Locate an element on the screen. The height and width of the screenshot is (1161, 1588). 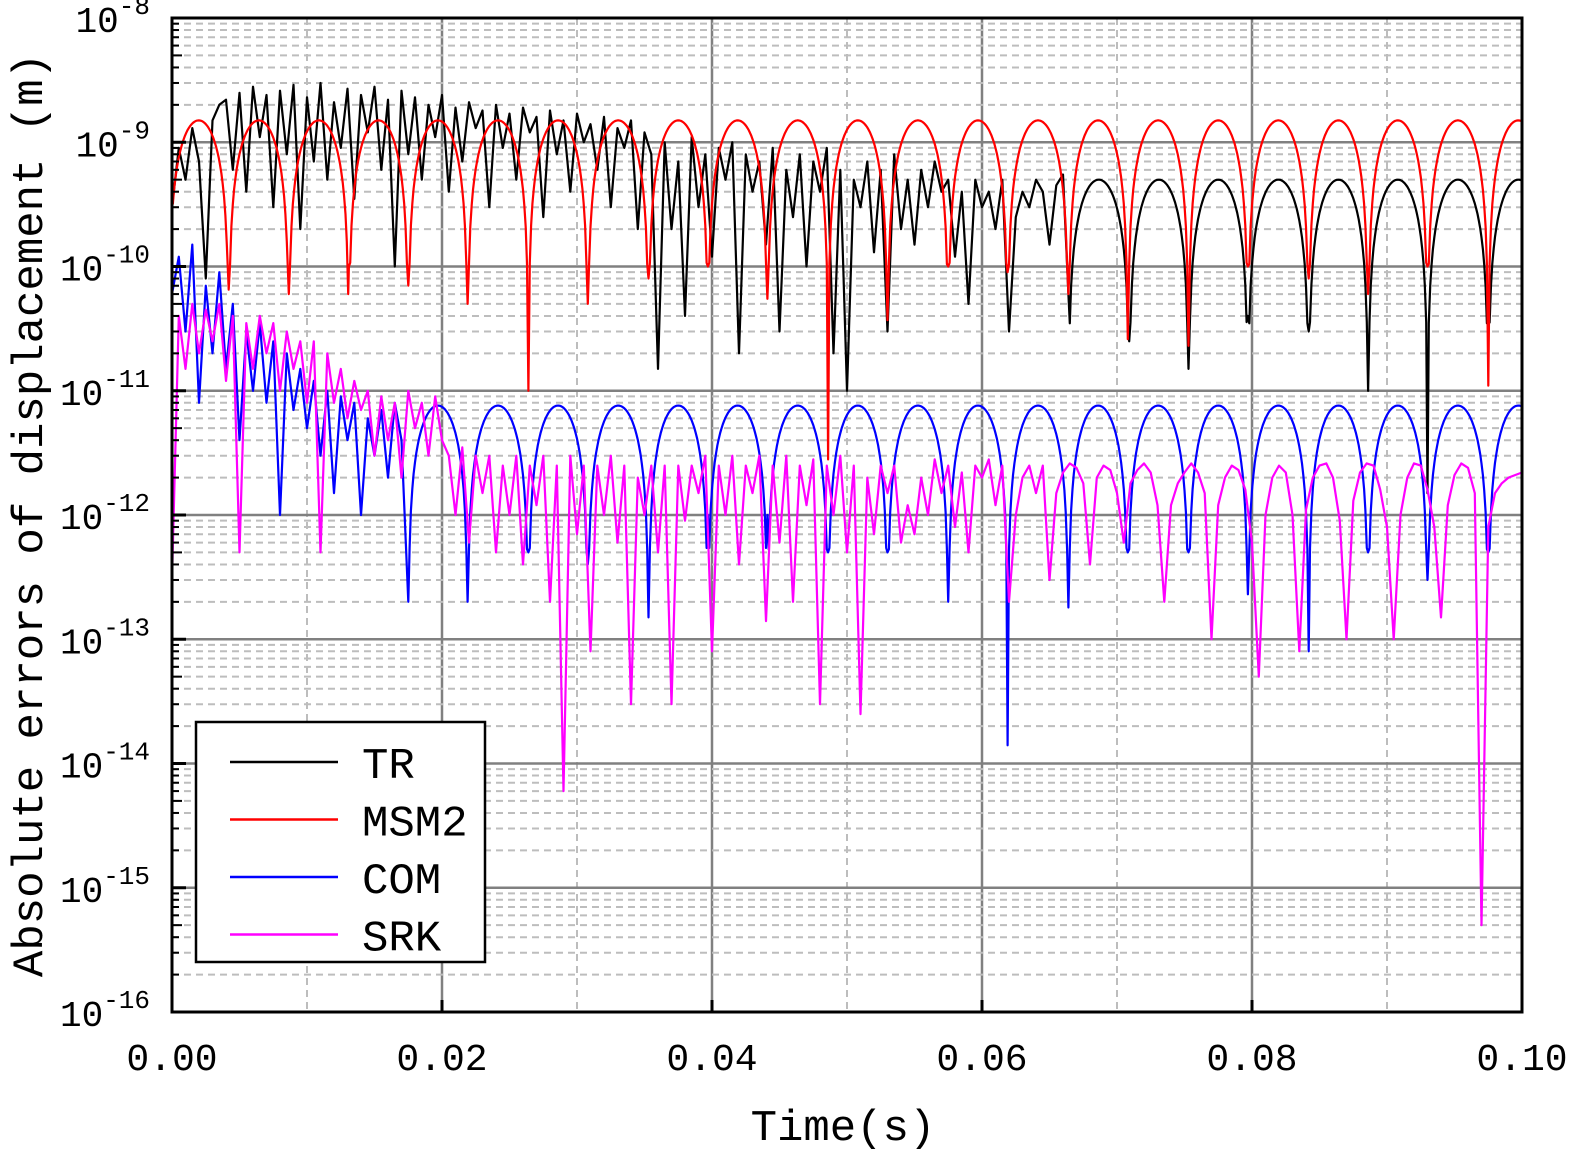
legend-label-msm2: MSM2 is located at coordinates (415, 825).